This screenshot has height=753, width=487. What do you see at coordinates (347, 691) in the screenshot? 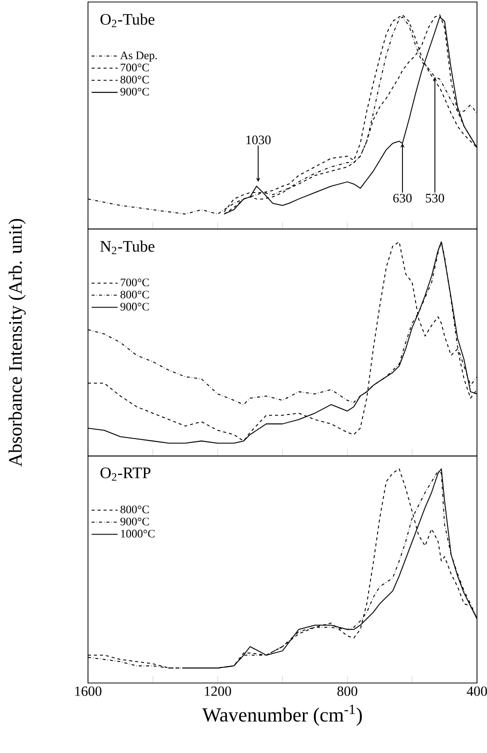
I see `x-tick-label: 800` at bounding box center [347, 691].